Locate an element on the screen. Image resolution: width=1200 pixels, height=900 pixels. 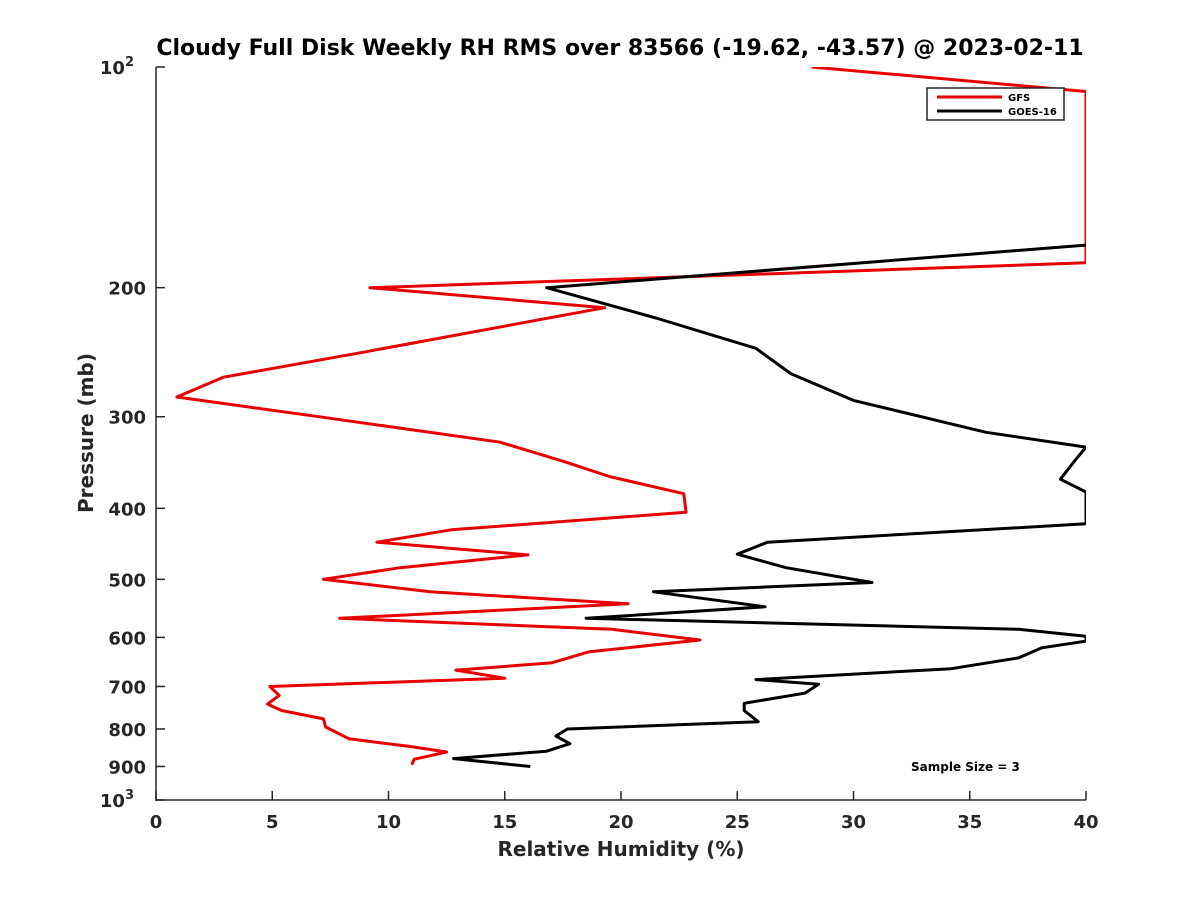
x-axis-label: Relative Humidity (%) is located at coordinates (620, 849).